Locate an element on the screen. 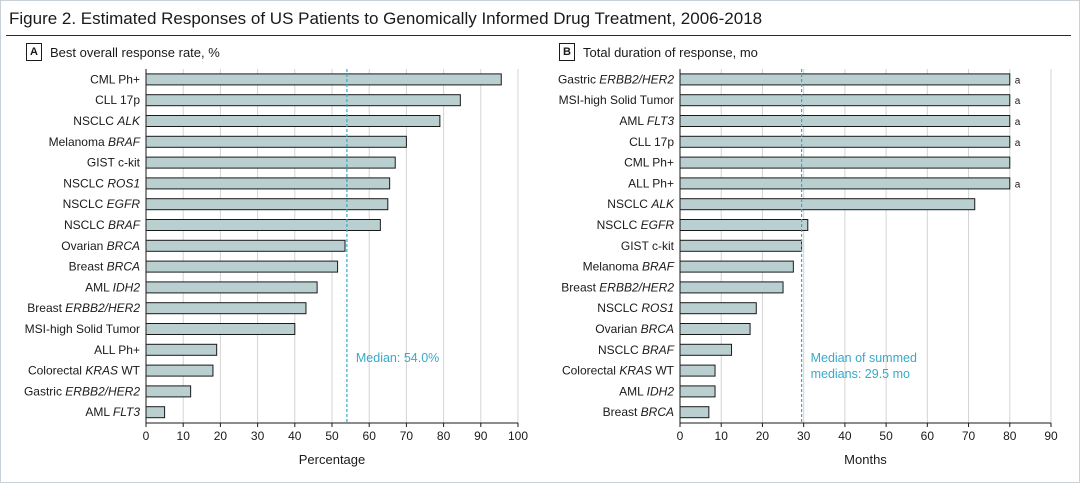  chart-b-tick-label: 50 is located at coordinates (886, 436).